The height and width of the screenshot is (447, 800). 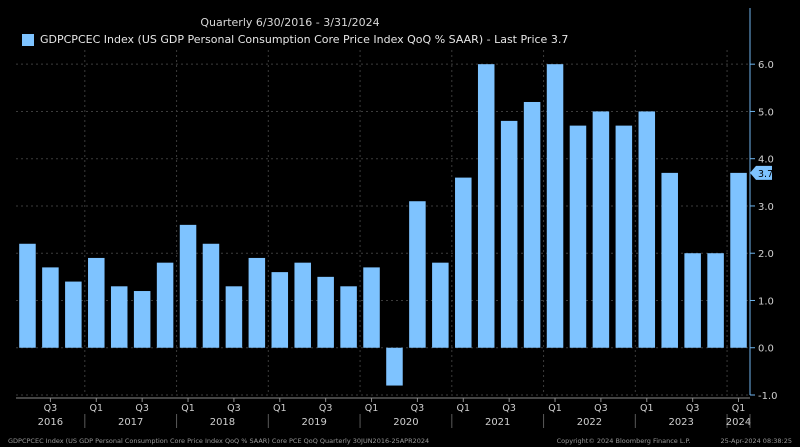 What do you see at coordinates (680, 422) in the screenshot?
I see `x-year-label: 2023` at bounding box center [680, 422].